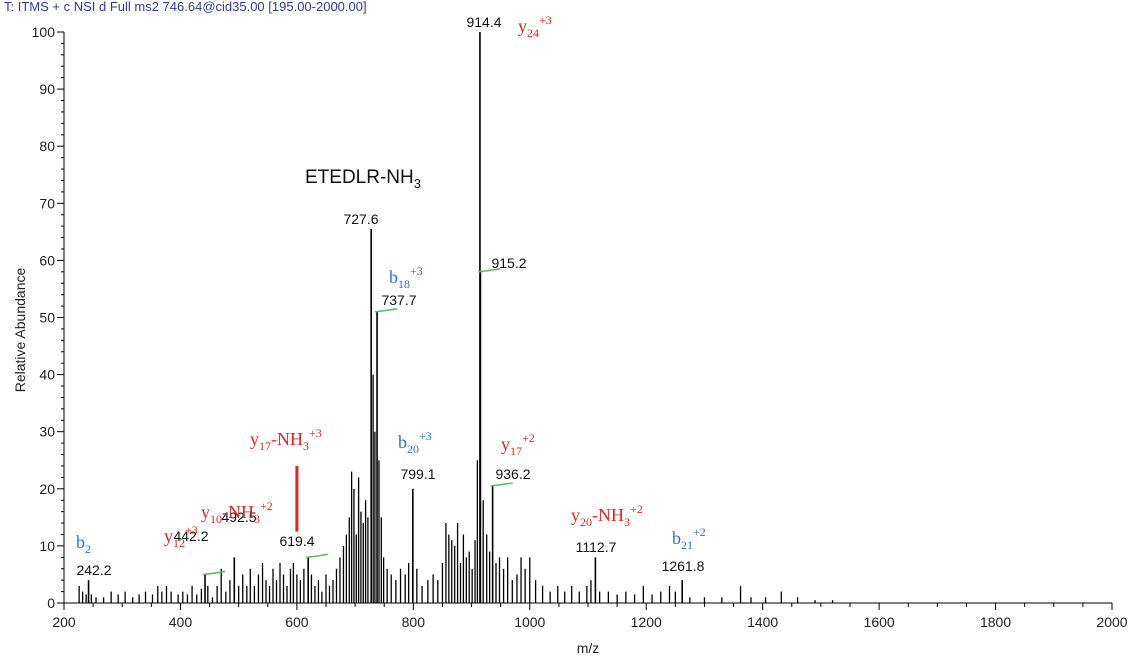 This screenshot has height=658, width=1137. I want to click on ion-annotation-y12: y12+3, so click(181, 536).